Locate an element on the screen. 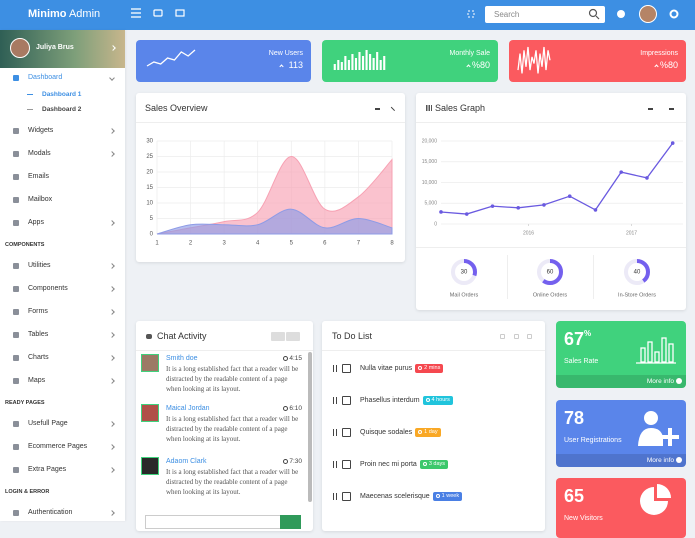 The height and width of the screenshot is (538, 695). chat-icon is located at coordinates (149, 336).